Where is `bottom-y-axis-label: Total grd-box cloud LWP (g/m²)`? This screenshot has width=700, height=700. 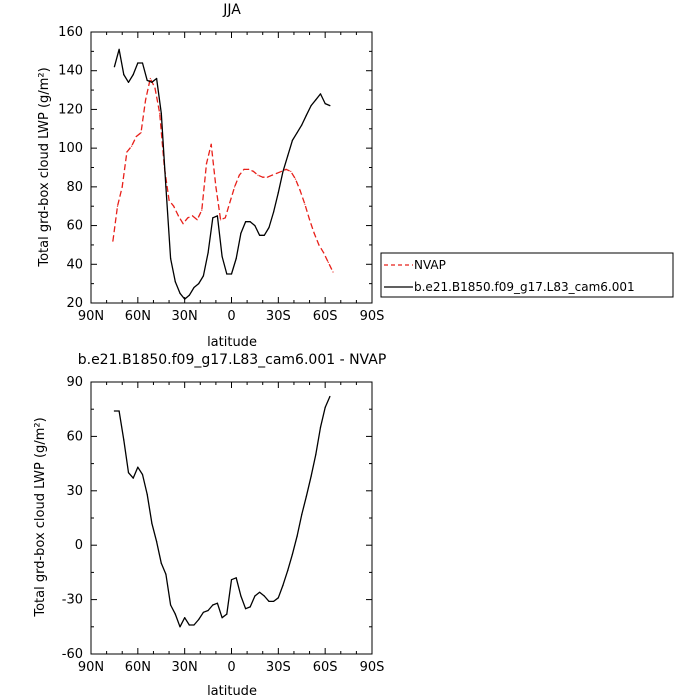 bottom-y-axis-label: Total grd-box cloud LWP (g/m²) is located at coordinates (40, 517).